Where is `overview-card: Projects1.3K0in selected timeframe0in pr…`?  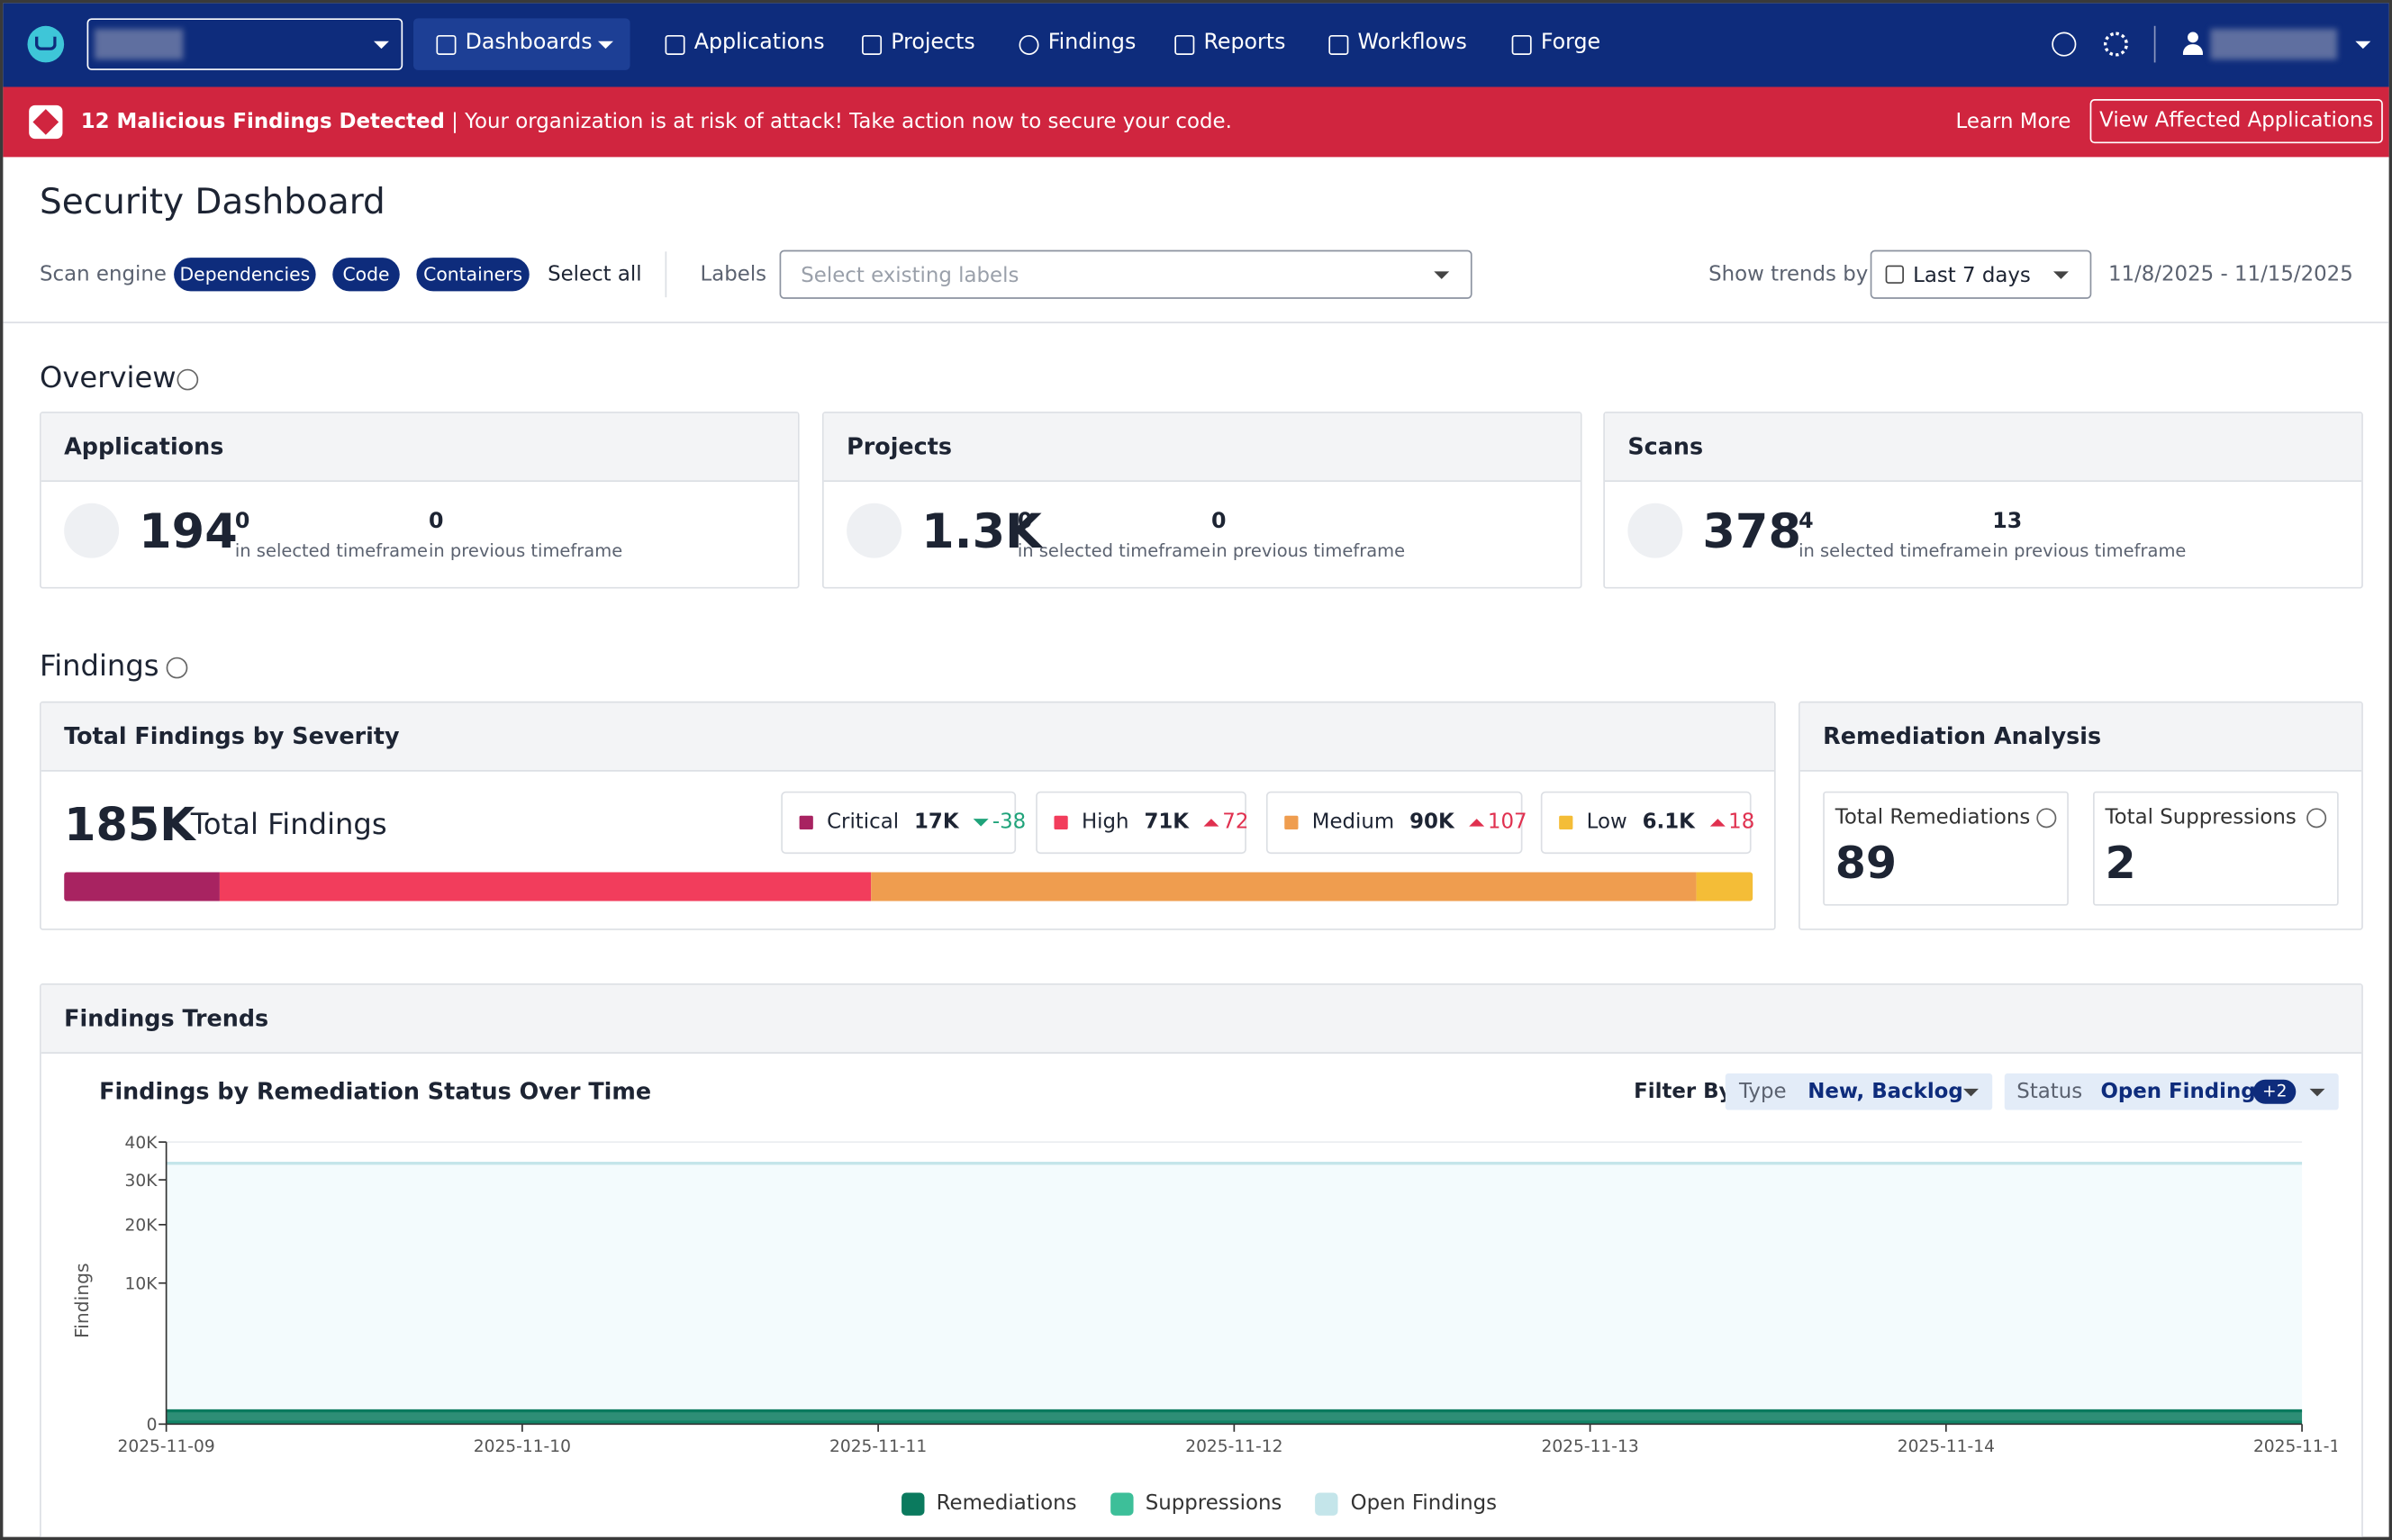 overview-card: Projects1.3K0in selected timeframe0in pr… is located at coordinates (1202, 500).